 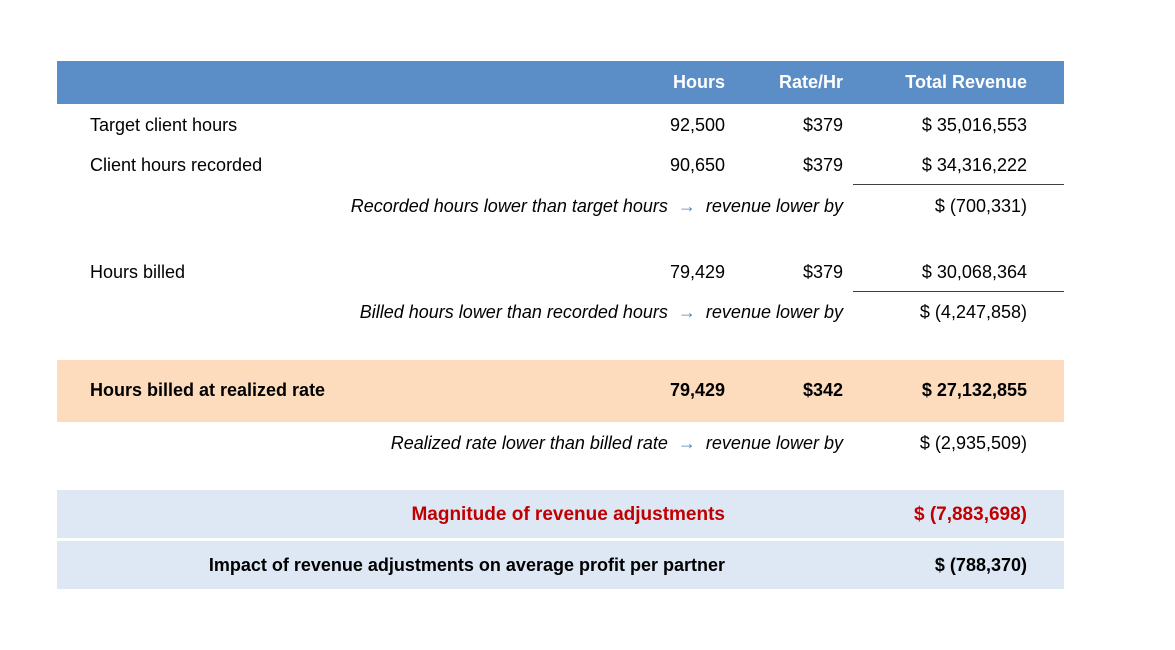 I want to click on note-left: Billed hours lower than recorded hours, so click(x=513, y=312).